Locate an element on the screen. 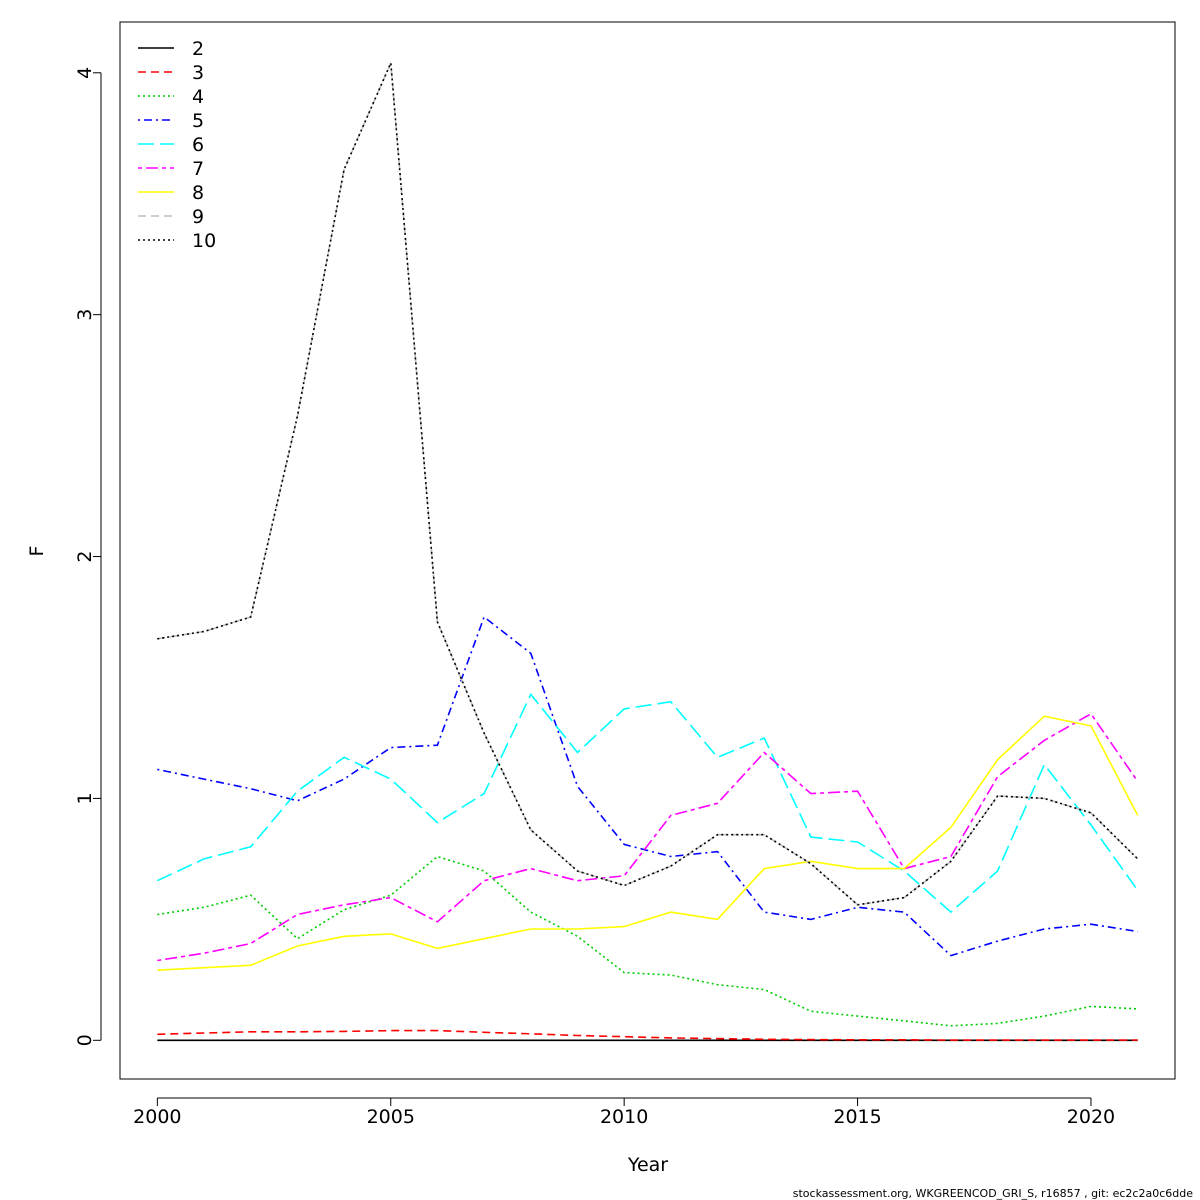 This screenshot has height=1200, width=1200. x-tick-label: 2000 is located at coordinates (157, 1117).